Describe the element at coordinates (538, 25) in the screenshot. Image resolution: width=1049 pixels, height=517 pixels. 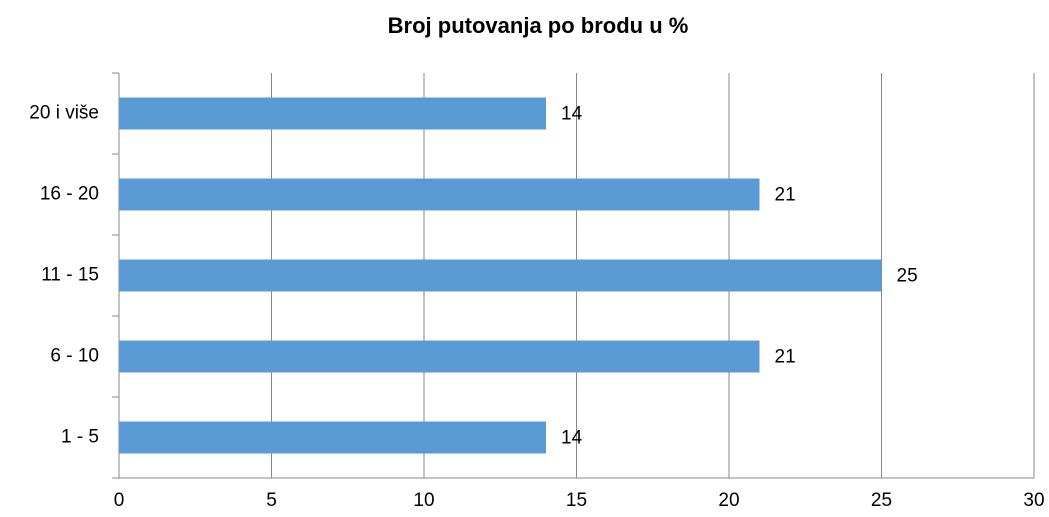
I see `chart-title: Broj putovanja po brodu u %` at that location.